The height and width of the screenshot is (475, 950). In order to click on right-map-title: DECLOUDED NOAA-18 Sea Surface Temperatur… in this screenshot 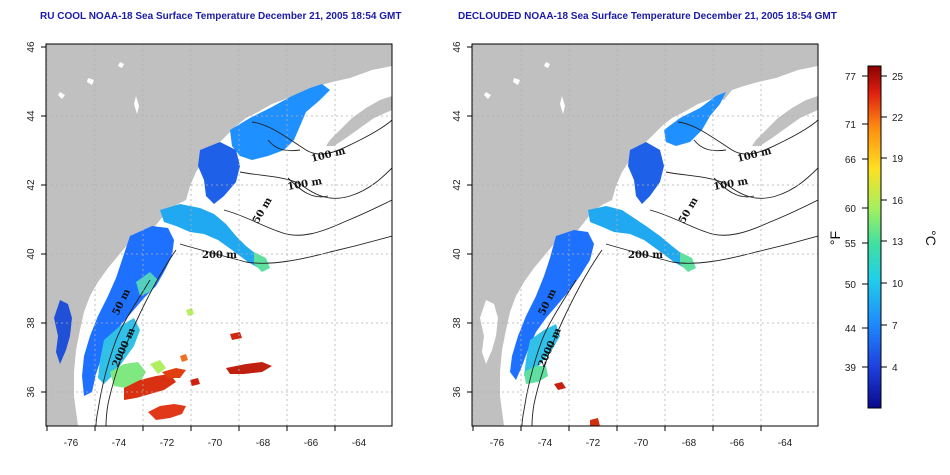, I will do `click(647, 16)`.